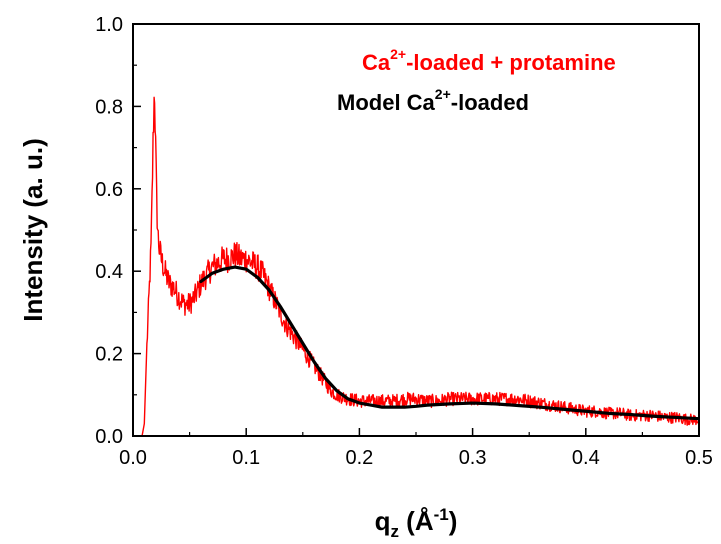  What do you see at coordinates (109, 190) in the screenshot?
I see `y-tick-label: 0.6` at bounding box center [109, 190].